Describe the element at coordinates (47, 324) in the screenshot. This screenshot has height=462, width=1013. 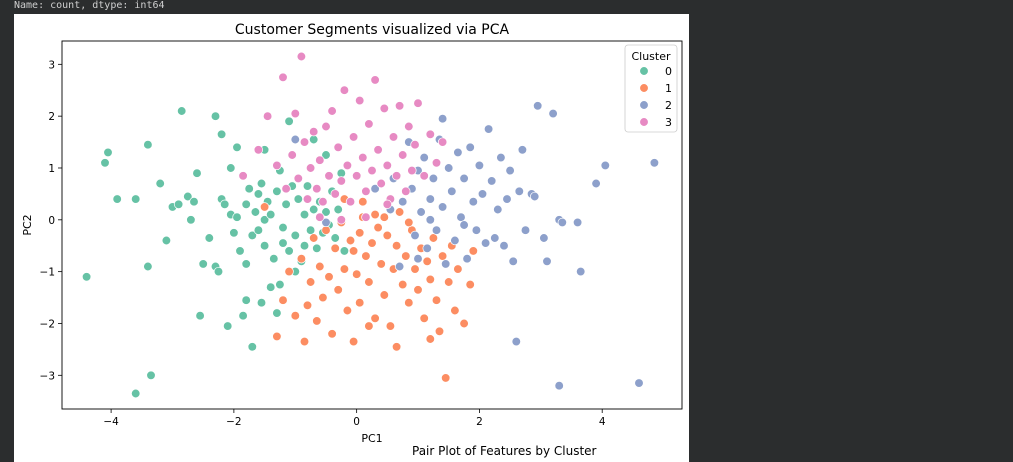
I see `y-tick-label: −2` at that location.